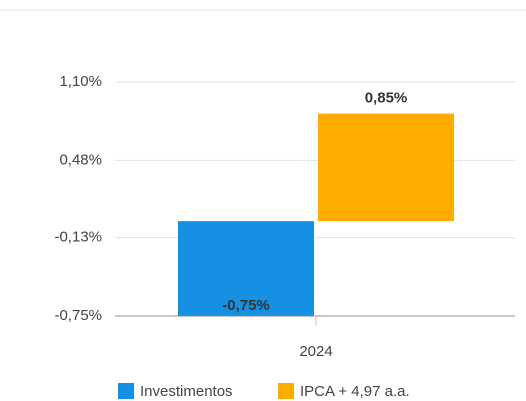  I want to click on legend-label: IPCA + 4,97 a.a., so click(355, 391).